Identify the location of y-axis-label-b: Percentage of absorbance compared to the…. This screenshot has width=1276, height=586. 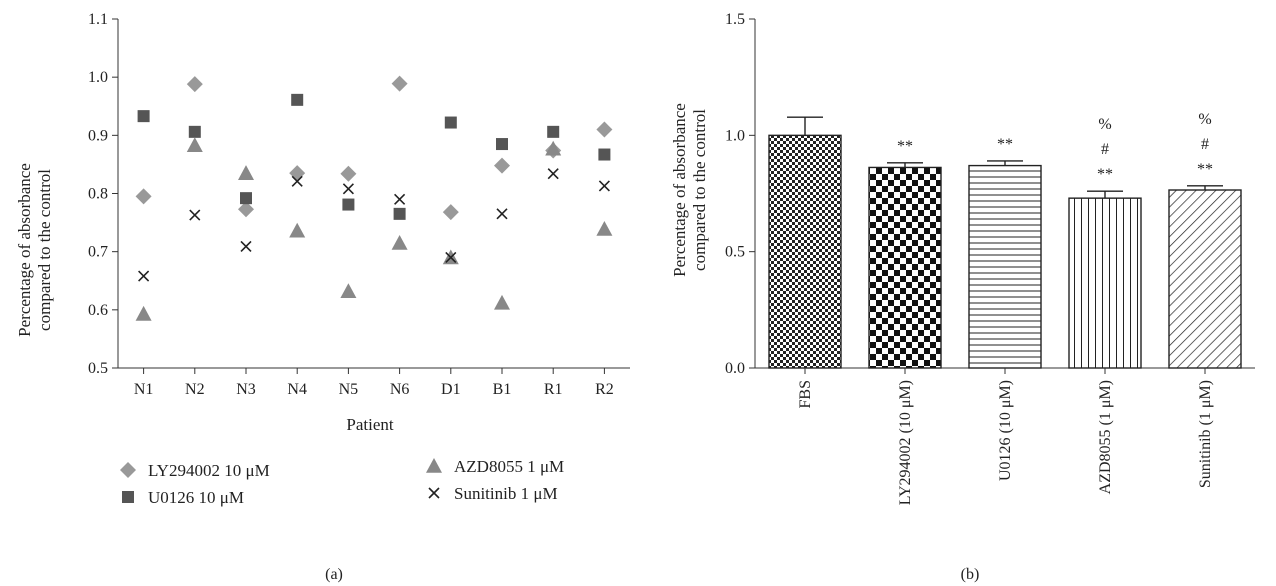
(689, 190).